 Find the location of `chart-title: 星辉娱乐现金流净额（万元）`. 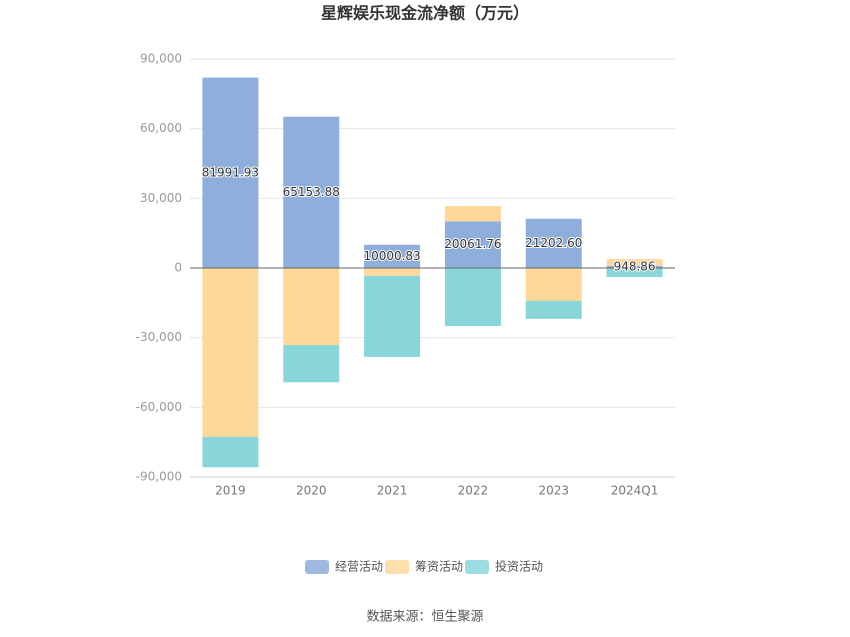

chart-title: 星辉娱乐现金流净额（万元） is located at coordinates (425, 13).